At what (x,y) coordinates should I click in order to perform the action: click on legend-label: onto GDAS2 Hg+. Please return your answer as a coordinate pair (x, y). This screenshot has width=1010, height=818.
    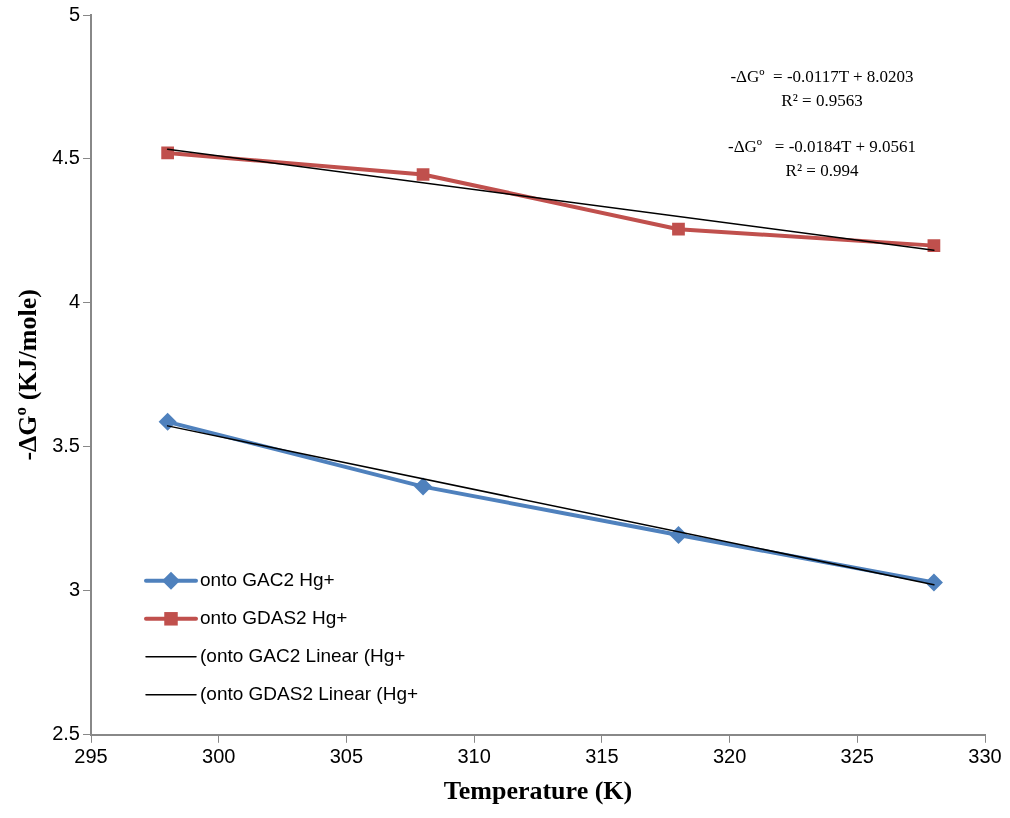
    Looking at the image, I should click on (274, 618).